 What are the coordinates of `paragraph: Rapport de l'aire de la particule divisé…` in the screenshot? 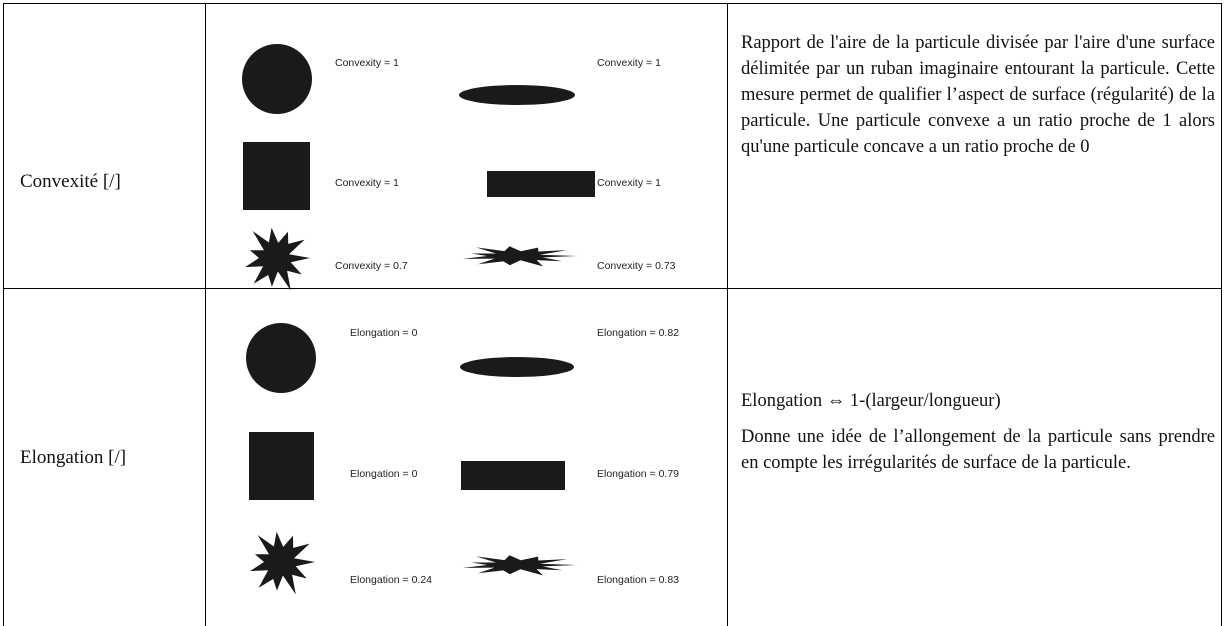 It's located at (978, 95).